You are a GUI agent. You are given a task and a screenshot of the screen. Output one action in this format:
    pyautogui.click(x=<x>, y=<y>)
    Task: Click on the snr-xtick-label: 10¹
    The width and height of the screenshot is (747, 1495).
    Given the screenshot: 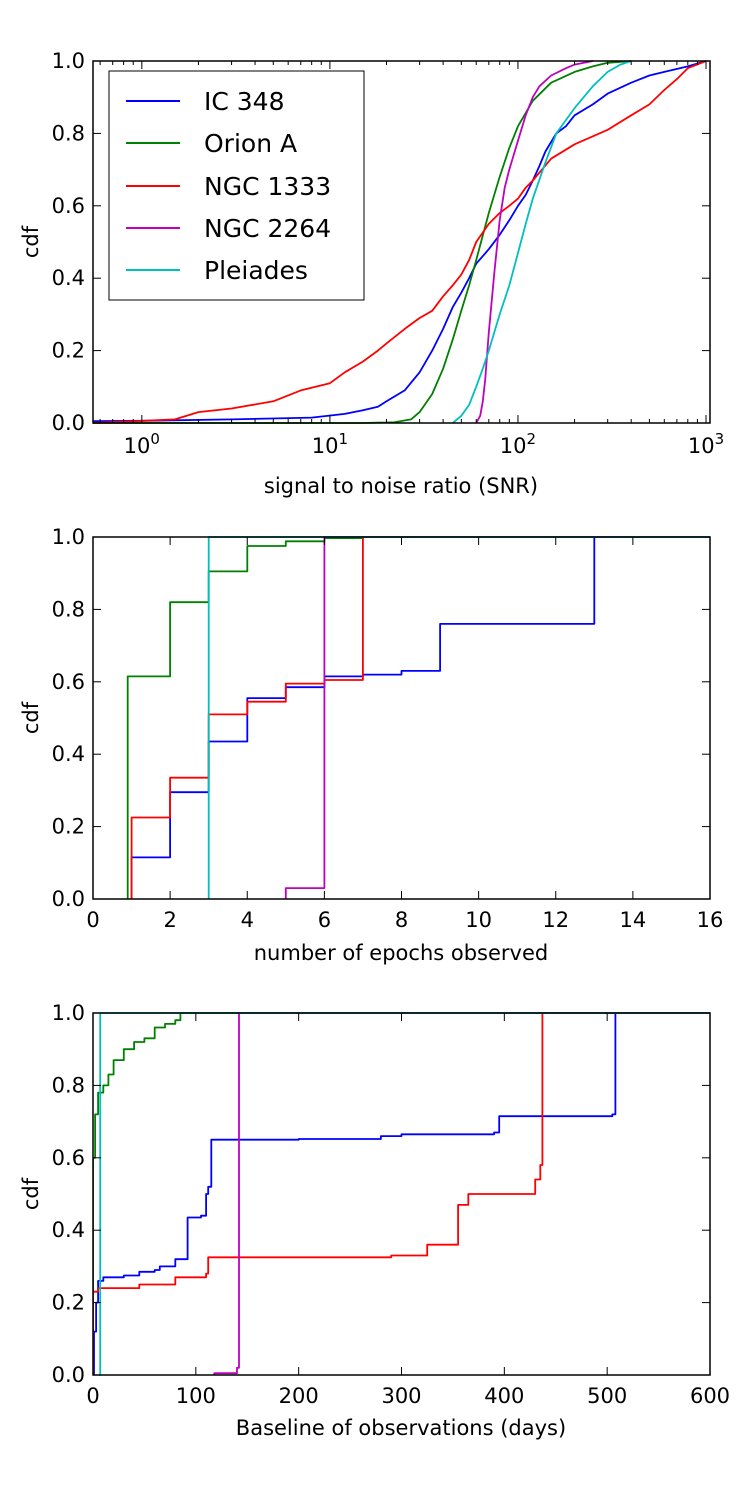 What is the action you would take?
    pyautogui.click(x=330, y=444)
    